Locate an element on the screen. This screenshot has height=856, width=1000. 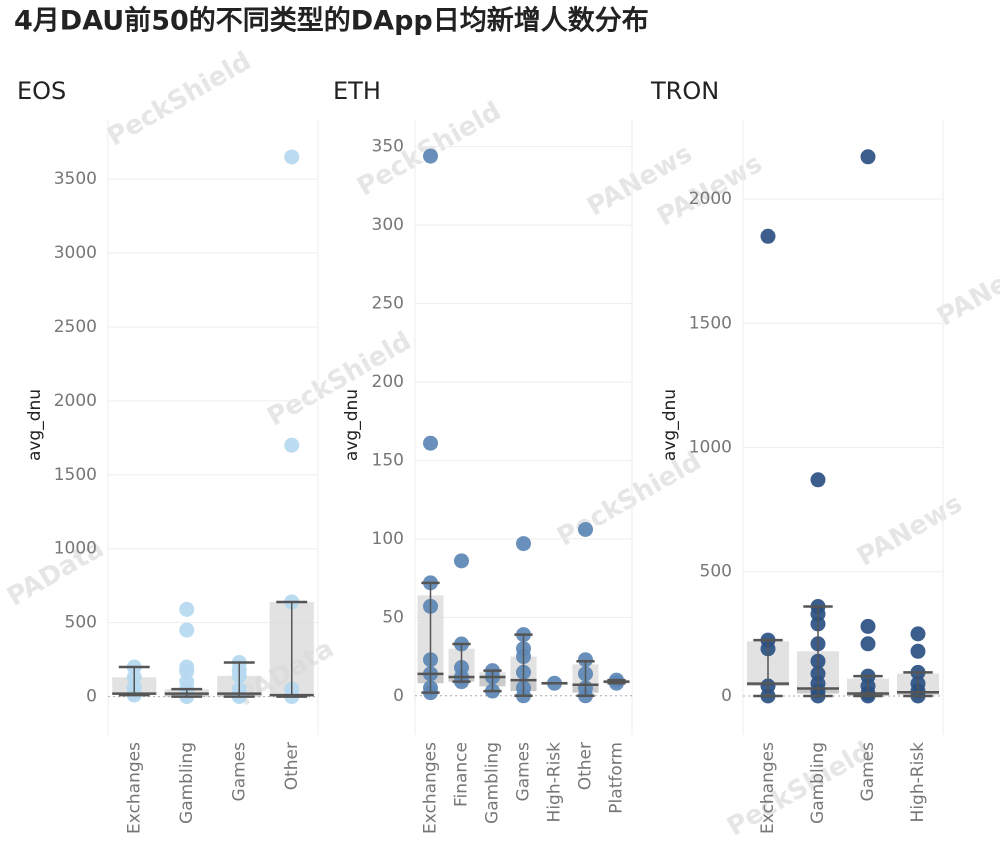
panel-title: EOS is located at coordinates (41, 91).